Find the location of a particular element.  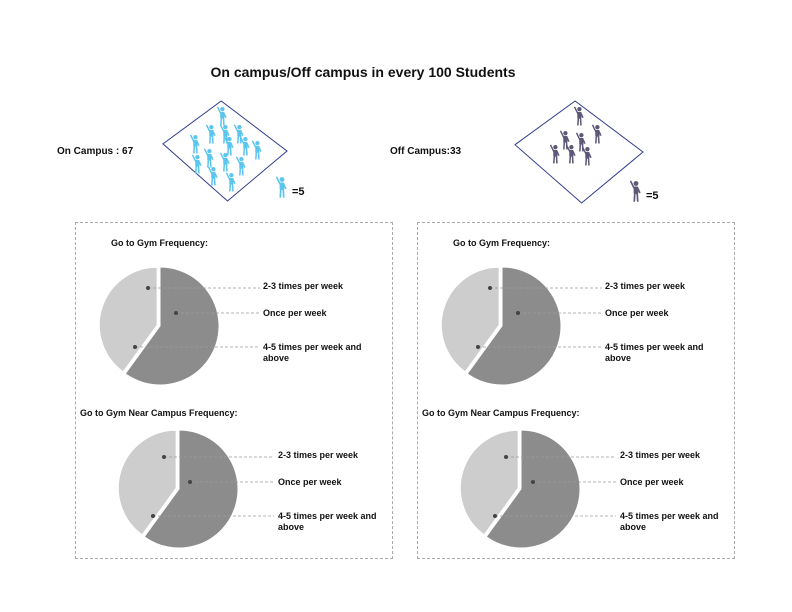

on-campus-icon-diamond is located at coordinates (225, 151).